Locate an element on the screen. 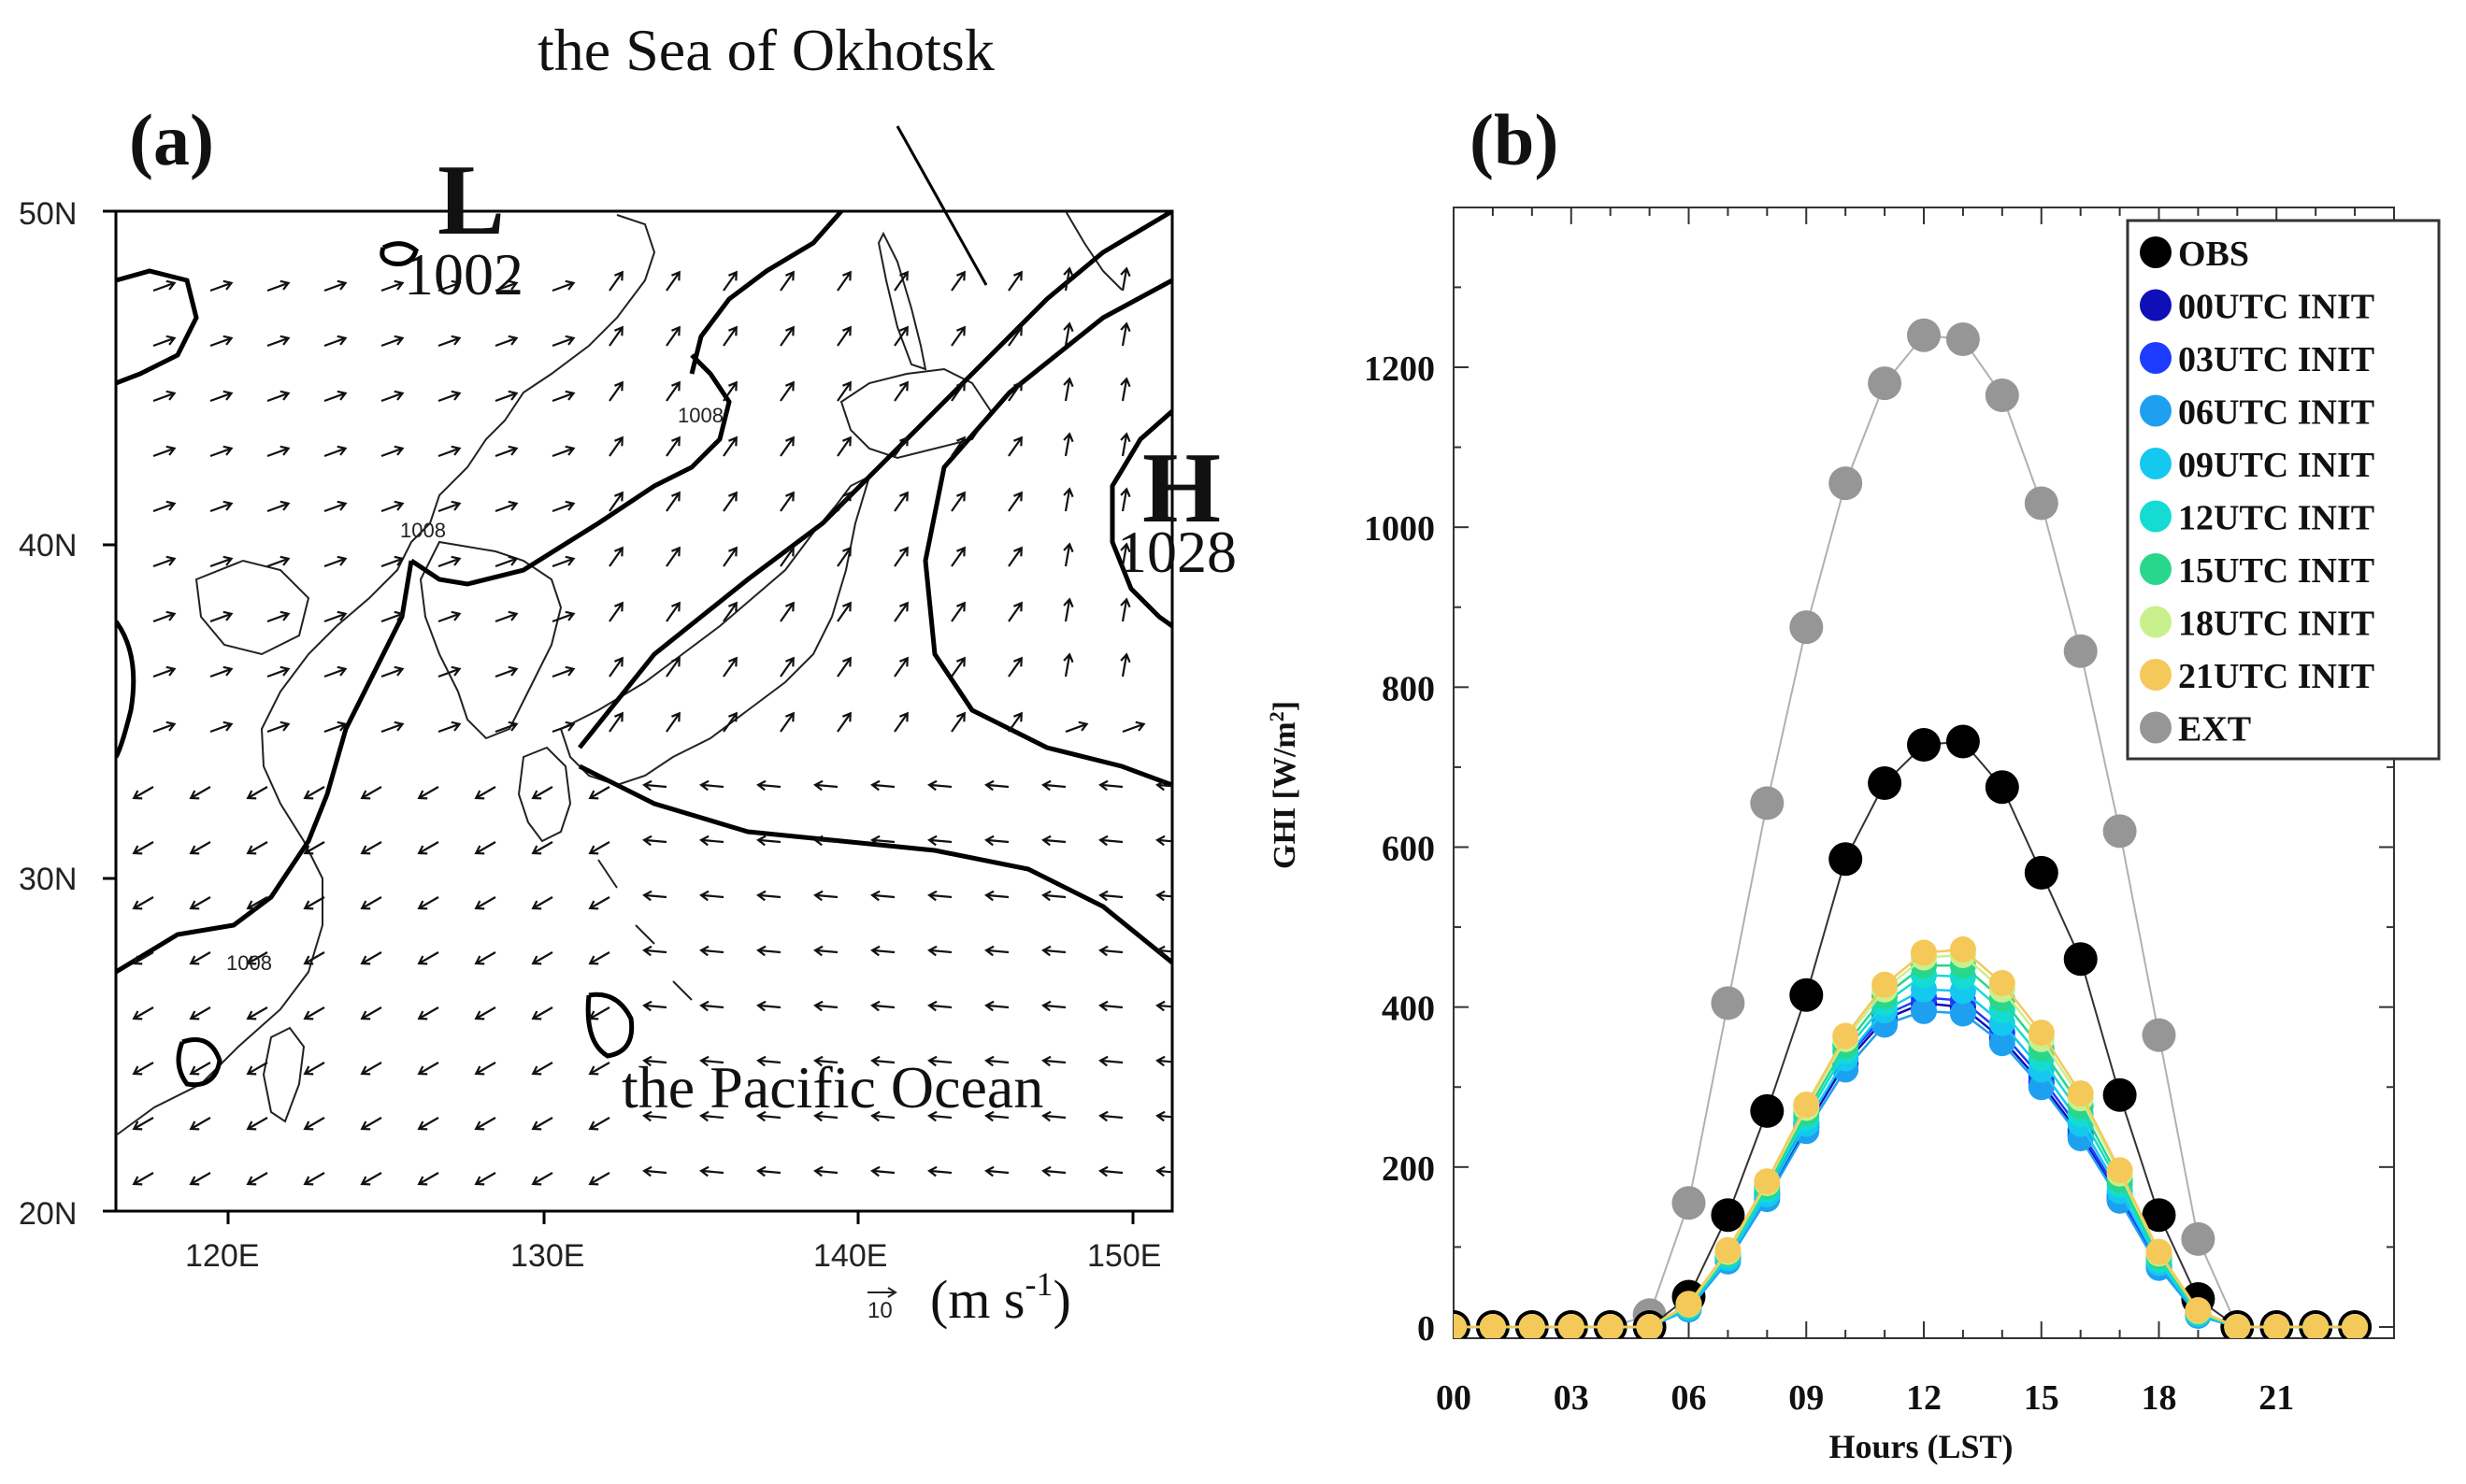 This screenshot has height=1484, width=2466. sakhalin-coastline is located at coordinates (902, 301).